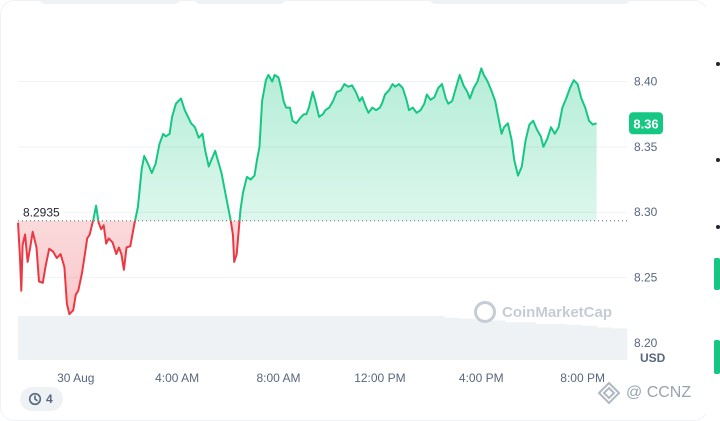  What do you see at coordinates (609, 393) in the screenshot?
I see `source-logo-icon` at bounding box center [609, 393].